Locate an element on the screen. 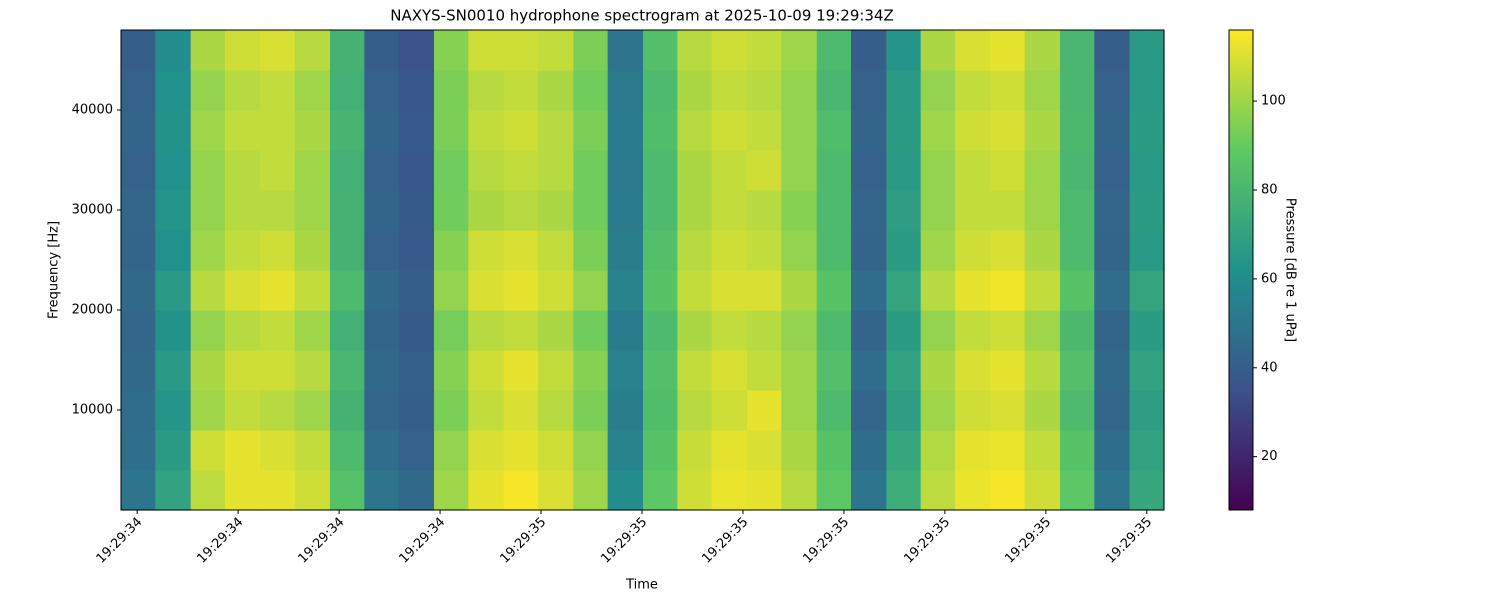 Image resolution: width=1500 pixels, height=600 pixels. y-tick-label: 20000 is located at coordinates (92, 310).